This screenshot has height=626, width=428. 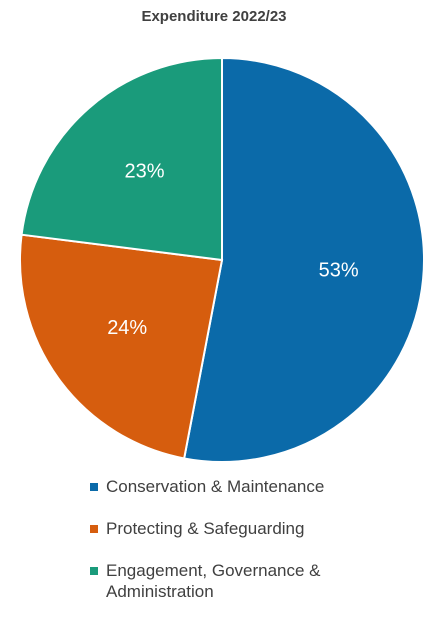 I want to click on legend-swatch-protecting, so click(x=94, y=529).